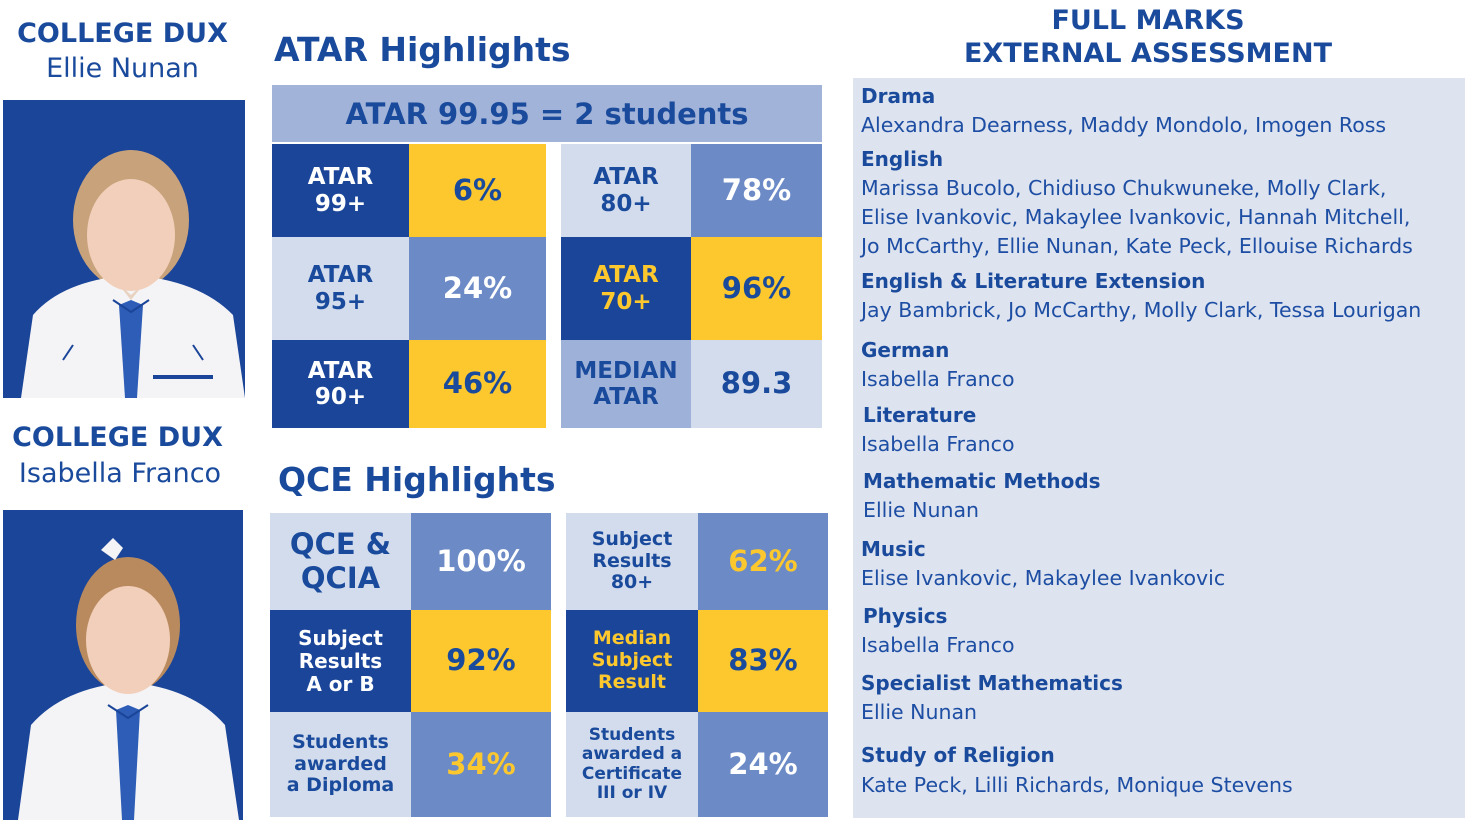 Image resolution: width=1478 pixels, height=836 pixels. I want to click on subject-names: Elise Ivankovic, Makaylee Ivankovic, so click(1043, 578).